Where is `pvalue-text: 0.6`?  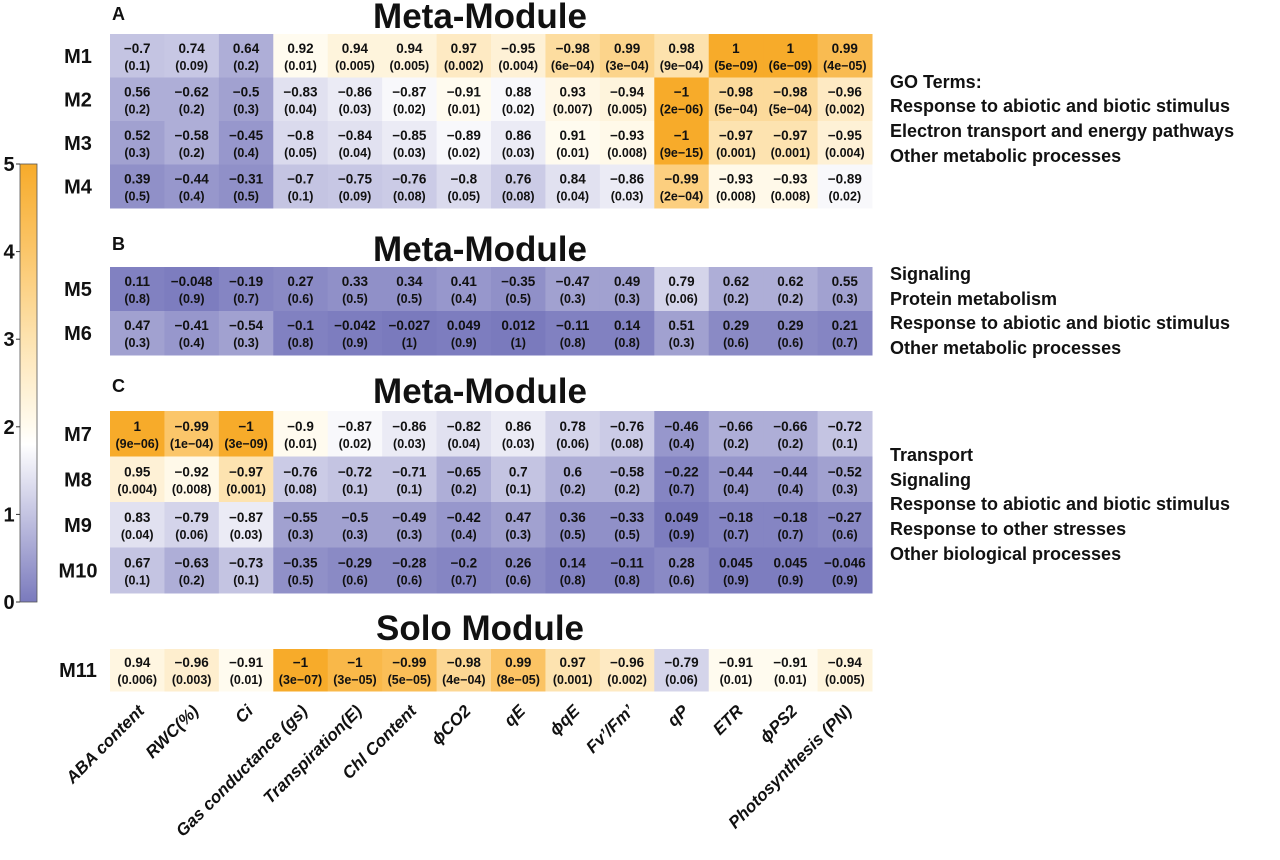 pvalue-text: 0.6 is located at coordinates (844, 535).